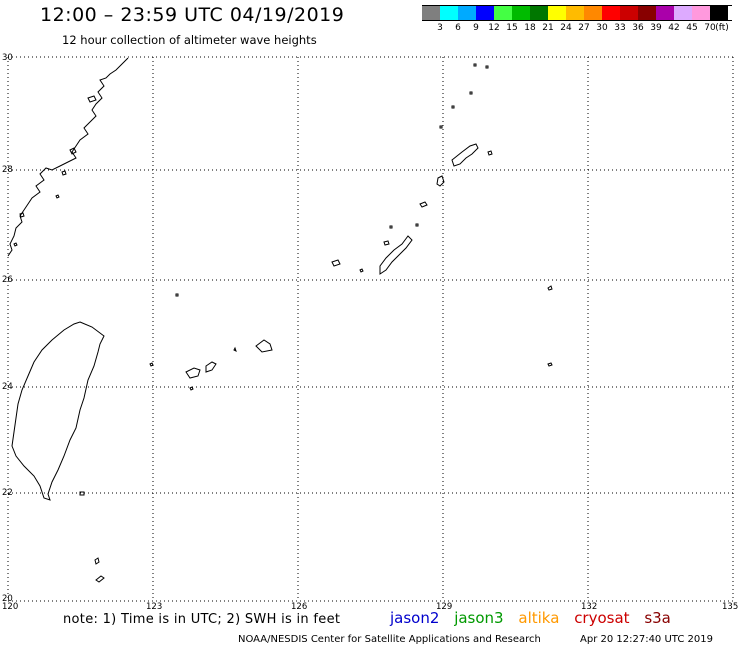 The height and width of the screenshot is (650, 740). Describe the element at coordinates (415, 618) in the screenshot. I see `satellite-jason2: jason2` at that location.